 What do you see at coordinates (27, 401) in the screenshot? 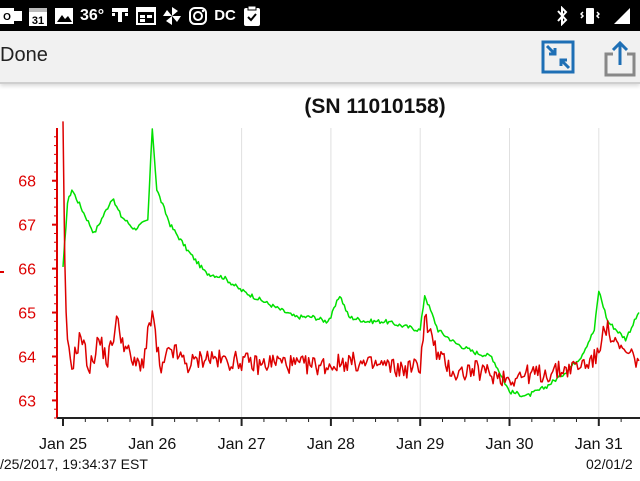
I see `y-tick-label: 63` at bounding box center [27, 401].